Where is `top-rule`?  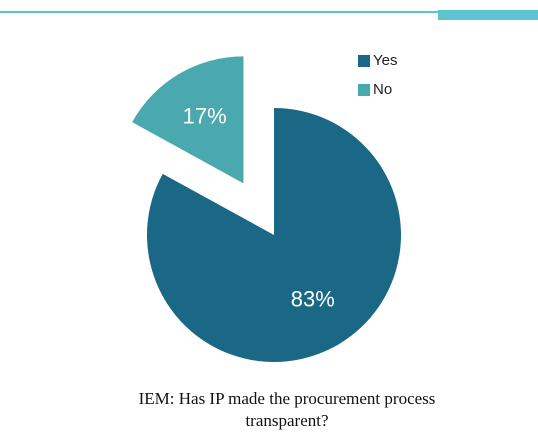 top-rule is located at coordinates (269, 12).